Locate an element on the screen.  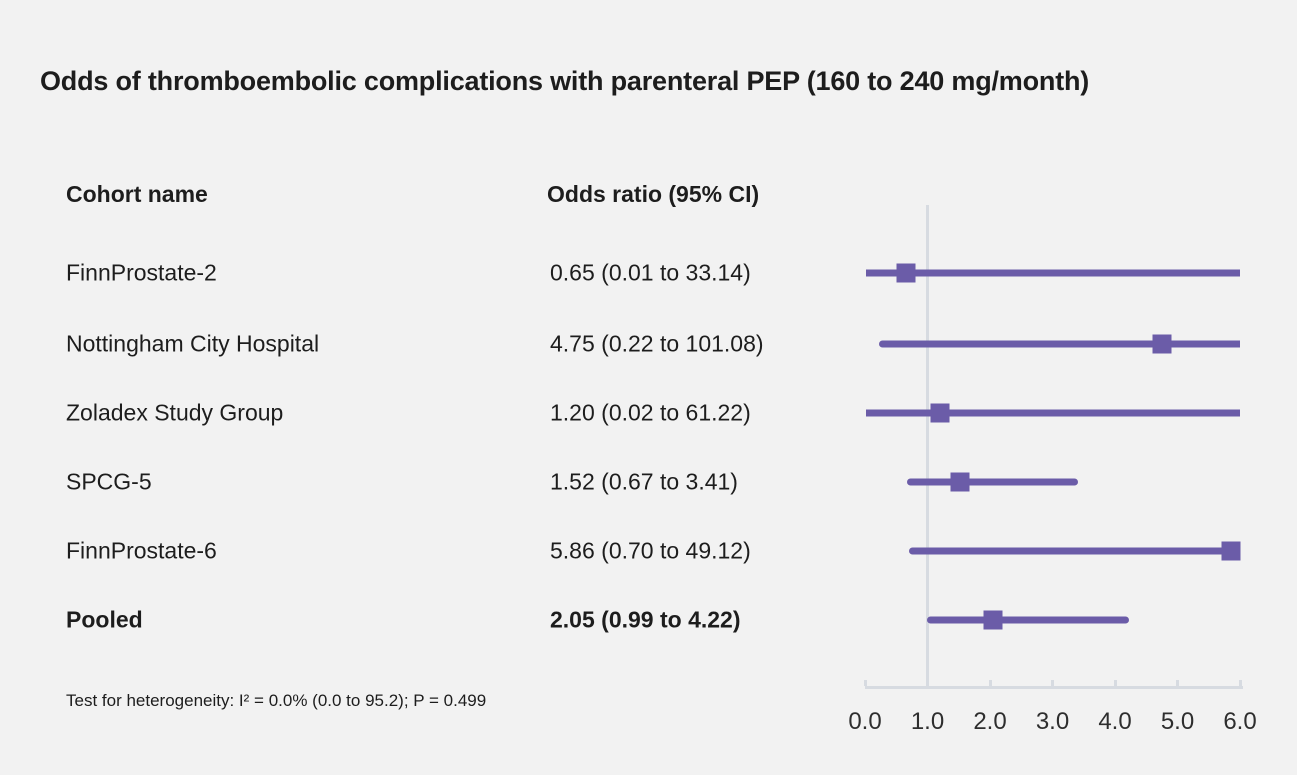
column-header-cohort-name: Cohort name is located at coordinates (137, 194).